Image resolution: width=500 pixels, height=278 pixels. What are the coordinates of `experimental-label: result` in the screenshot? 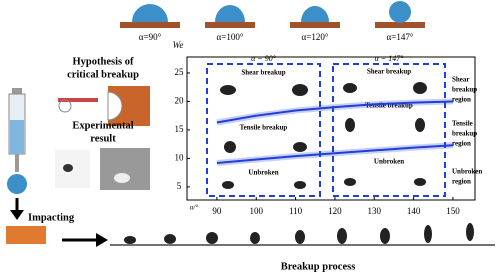 It's located at (103, 138).